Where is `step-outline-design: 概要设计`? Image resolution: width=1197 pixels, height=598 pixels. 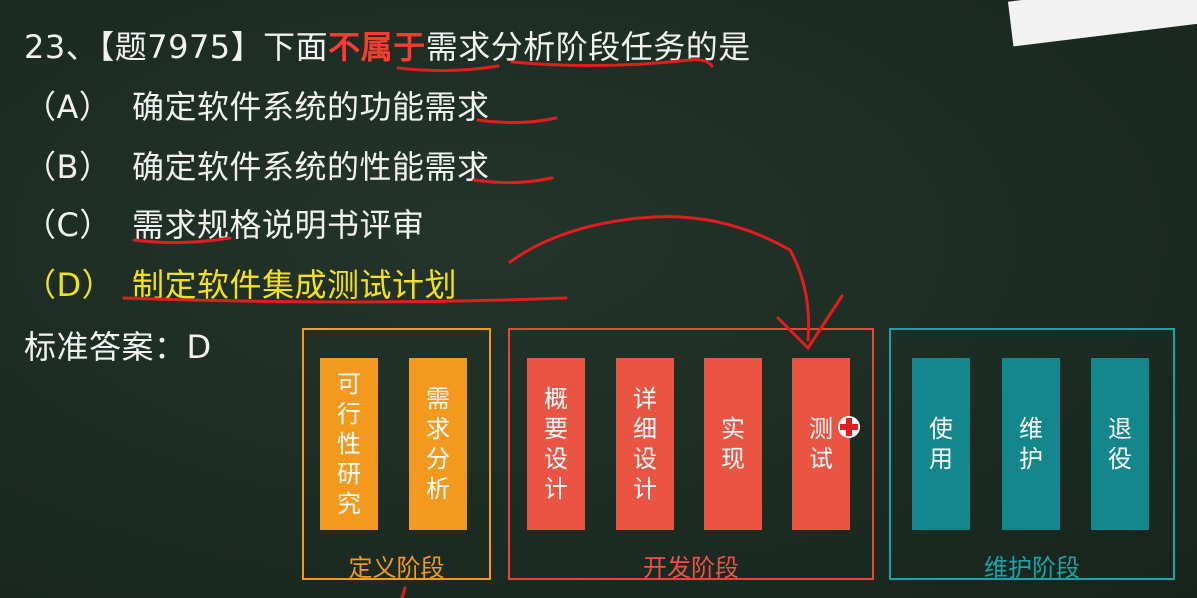 step-outline-design: 概要设计 is located at coordinates (556, 444).